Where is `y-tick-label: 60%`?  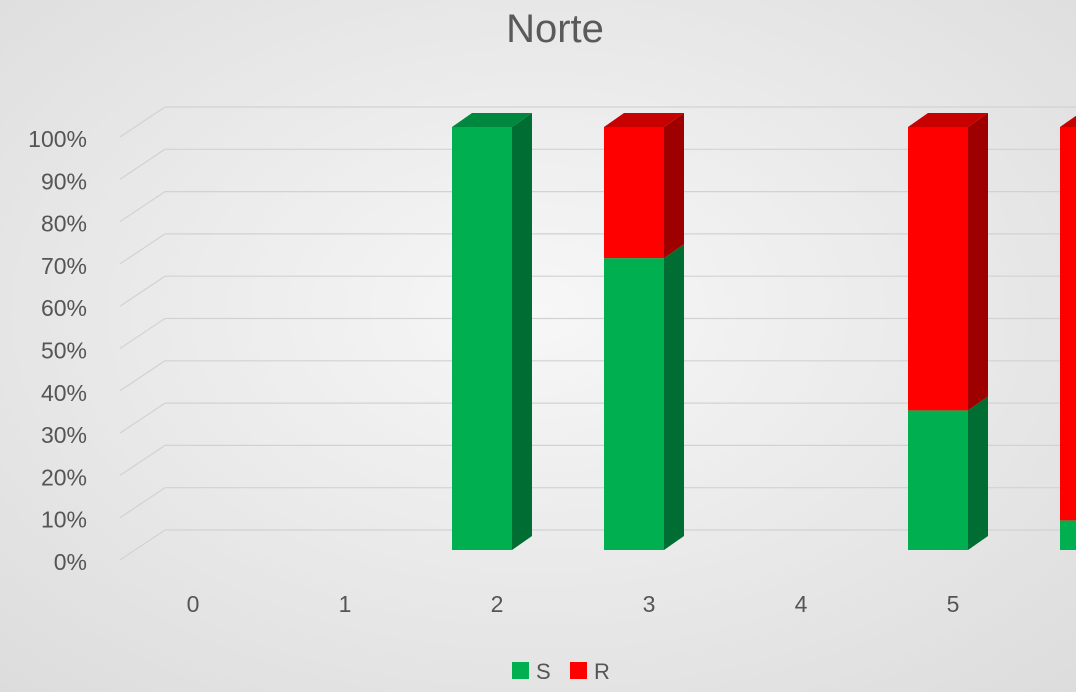 y-tick-label: 60% is located at coordinates (64, 308).